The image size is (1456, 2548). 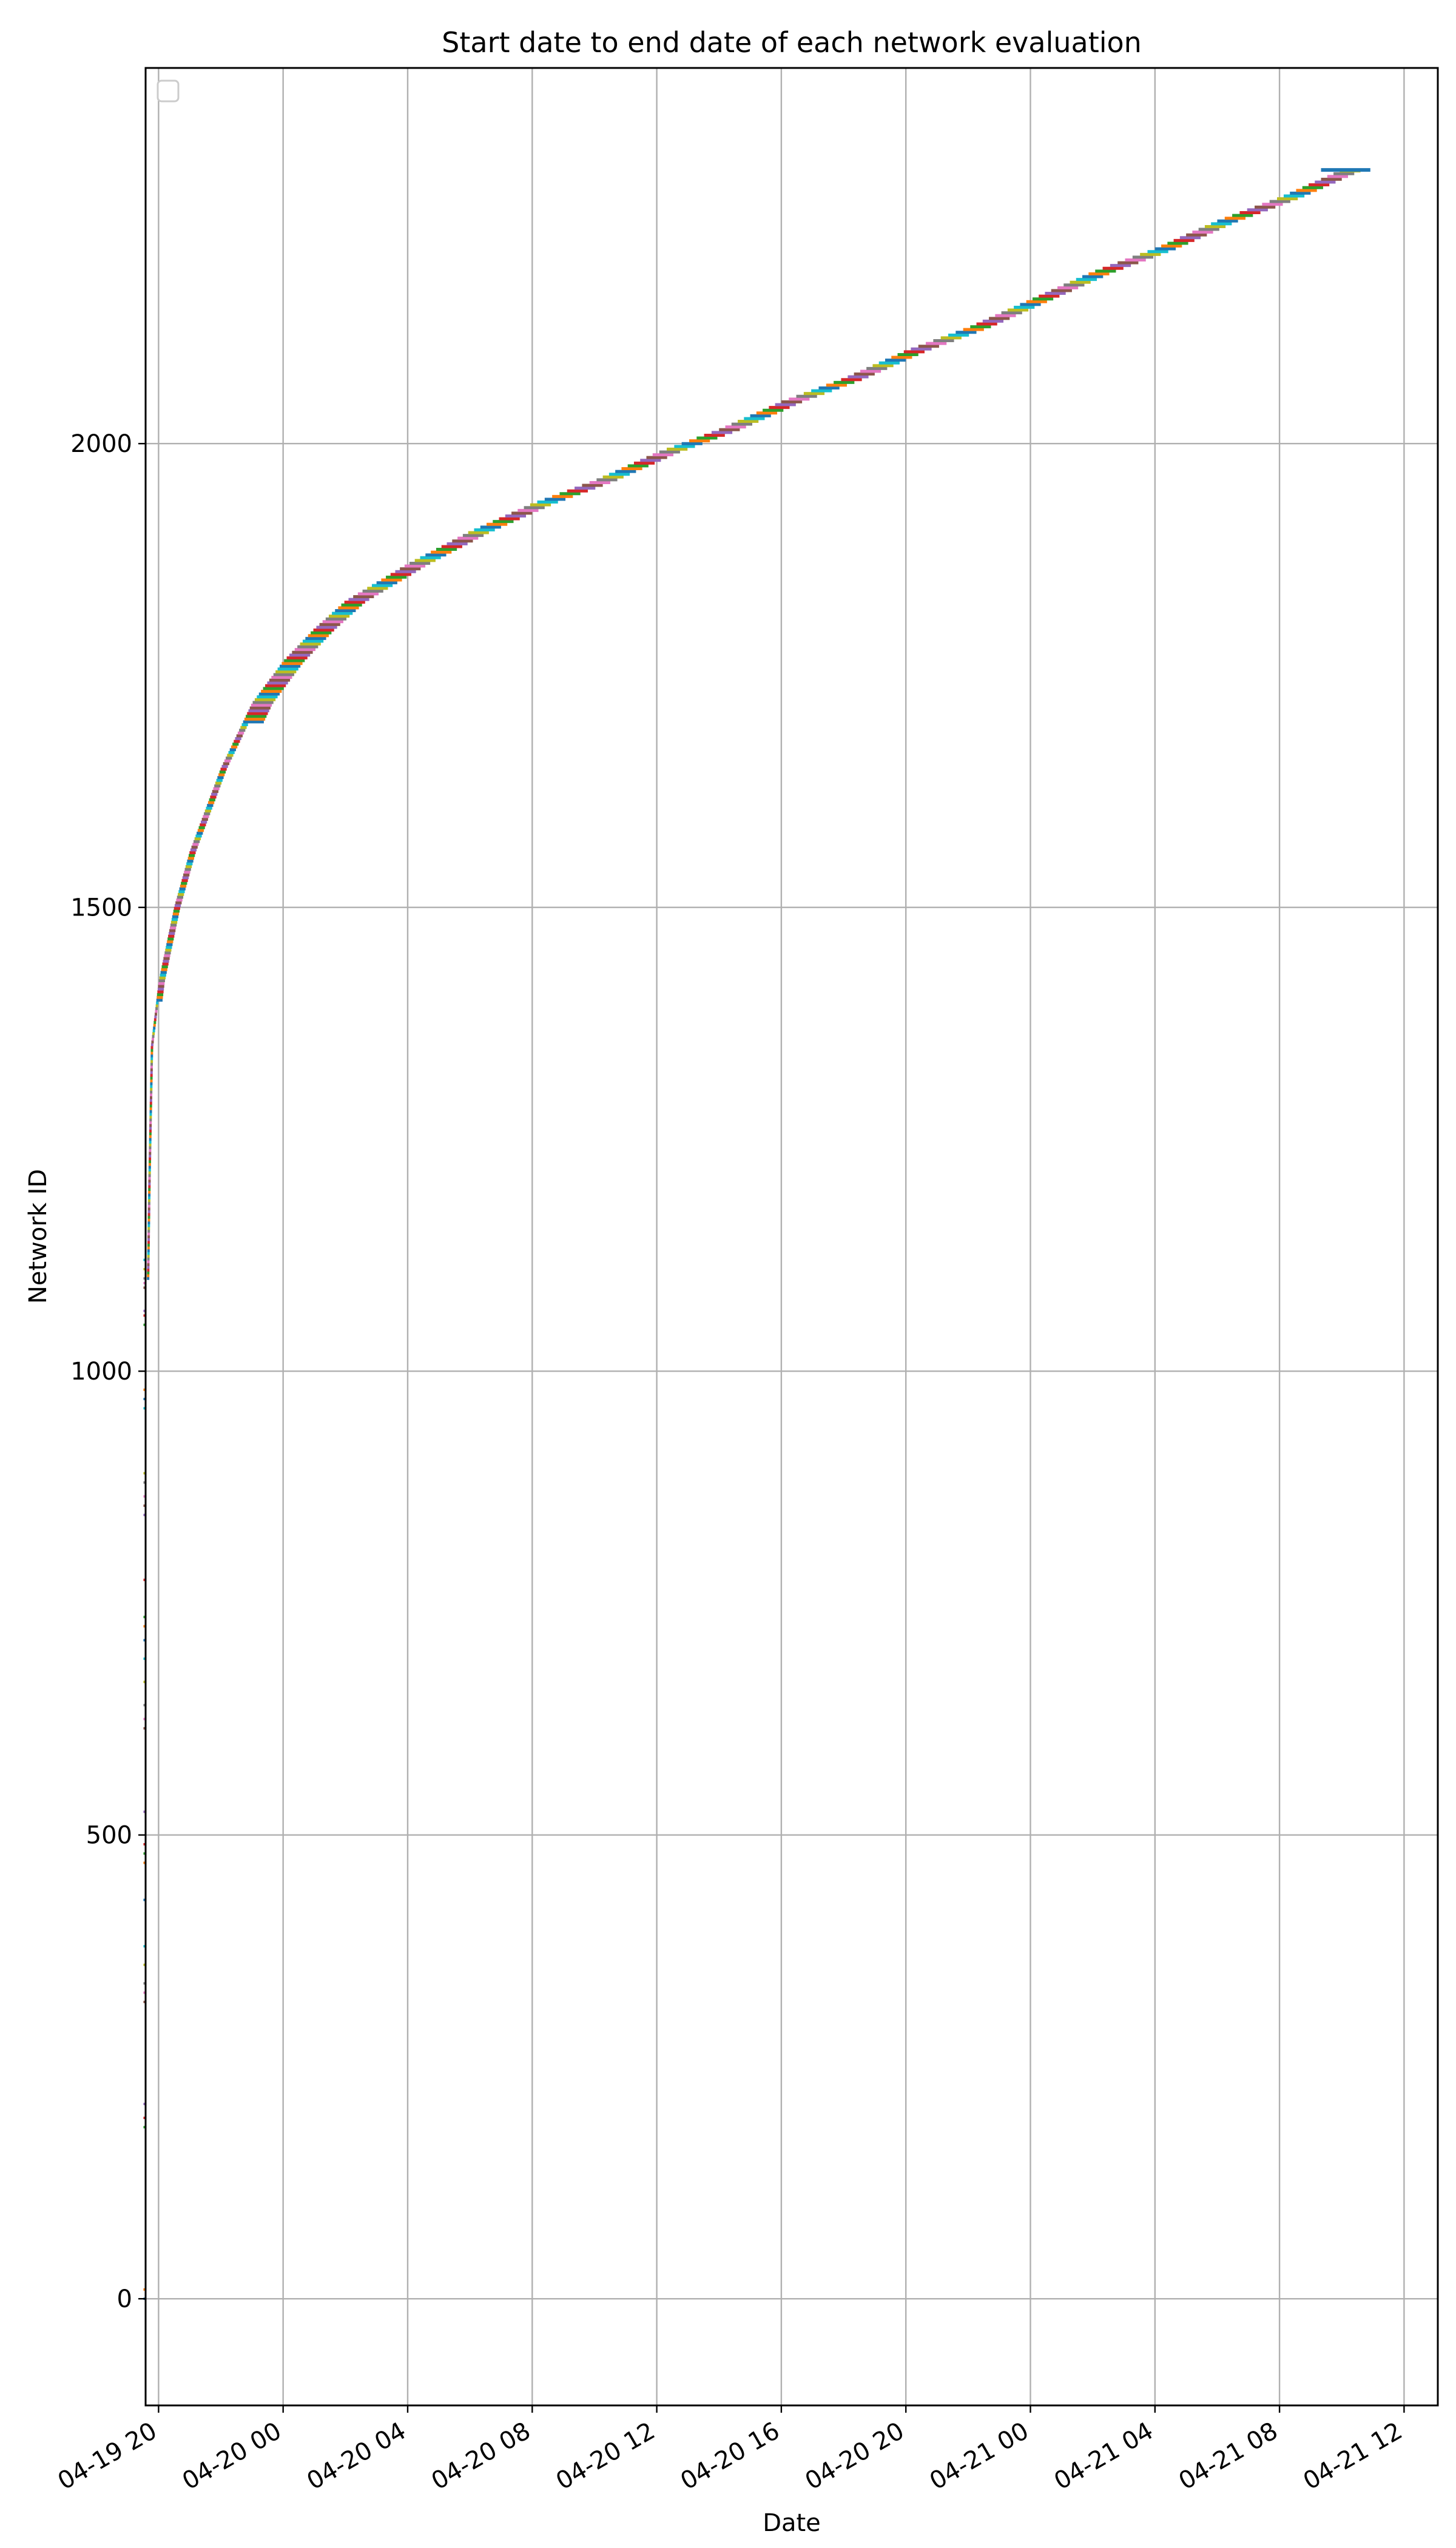 I want to click on y-tick-label: 2000, so click(x=101, y=444).